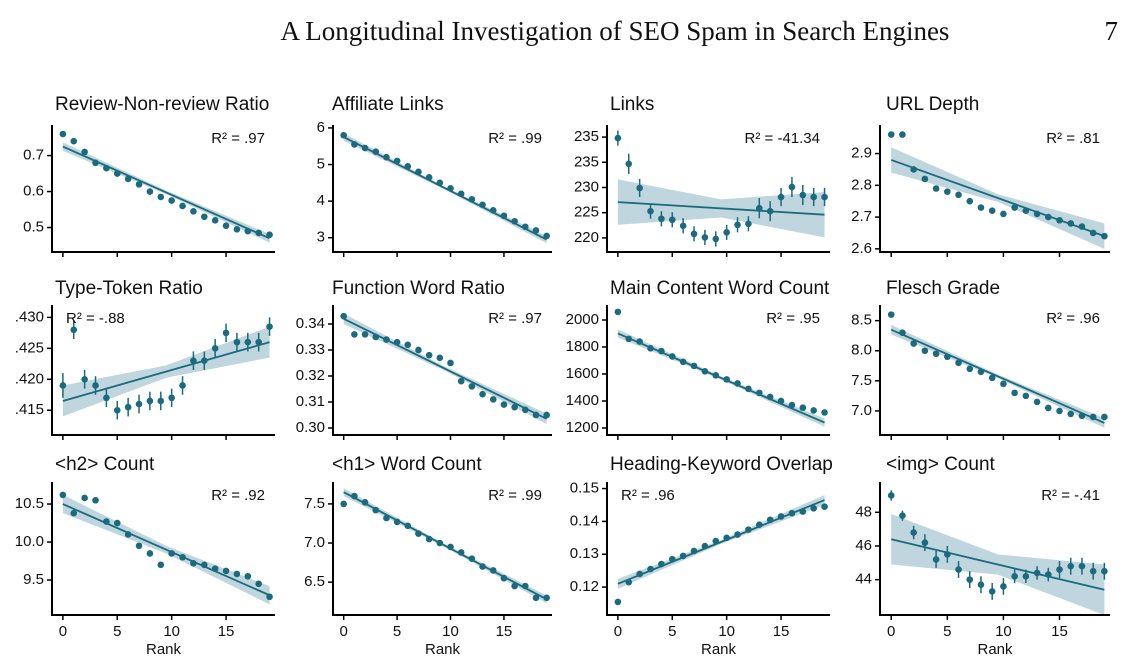 The height and width of the screenshot is (671, 1134). I want to click on y-tick-label: 48, so click(863, 511).